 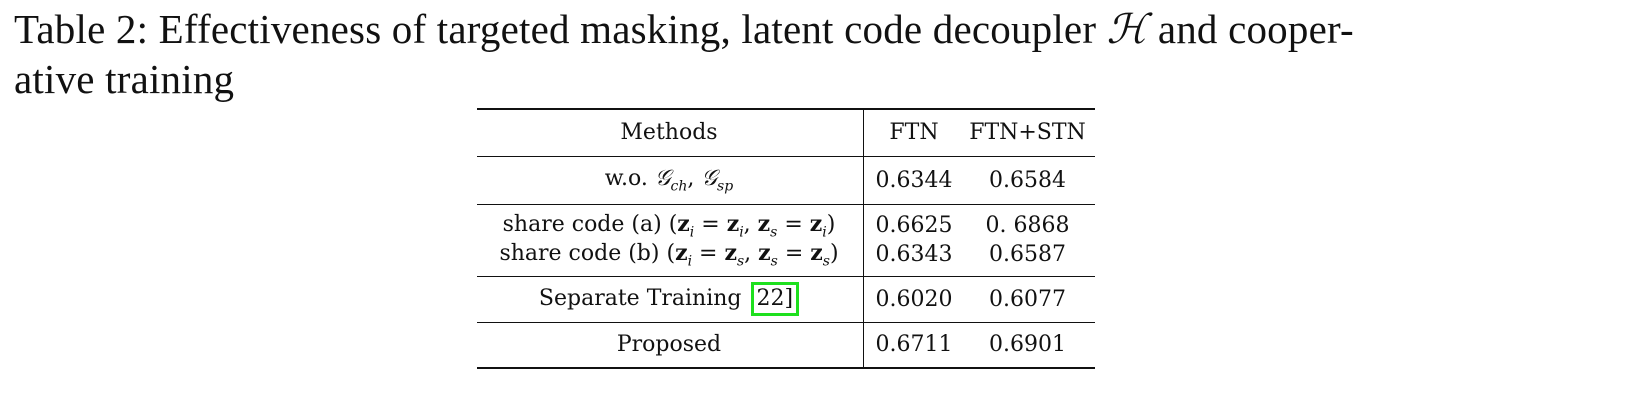 What do you see at coordinates (752, 255) in the screenshot?
I see `method-math: (zi = zs, zs = zs)` at bounding box center [752, 255].